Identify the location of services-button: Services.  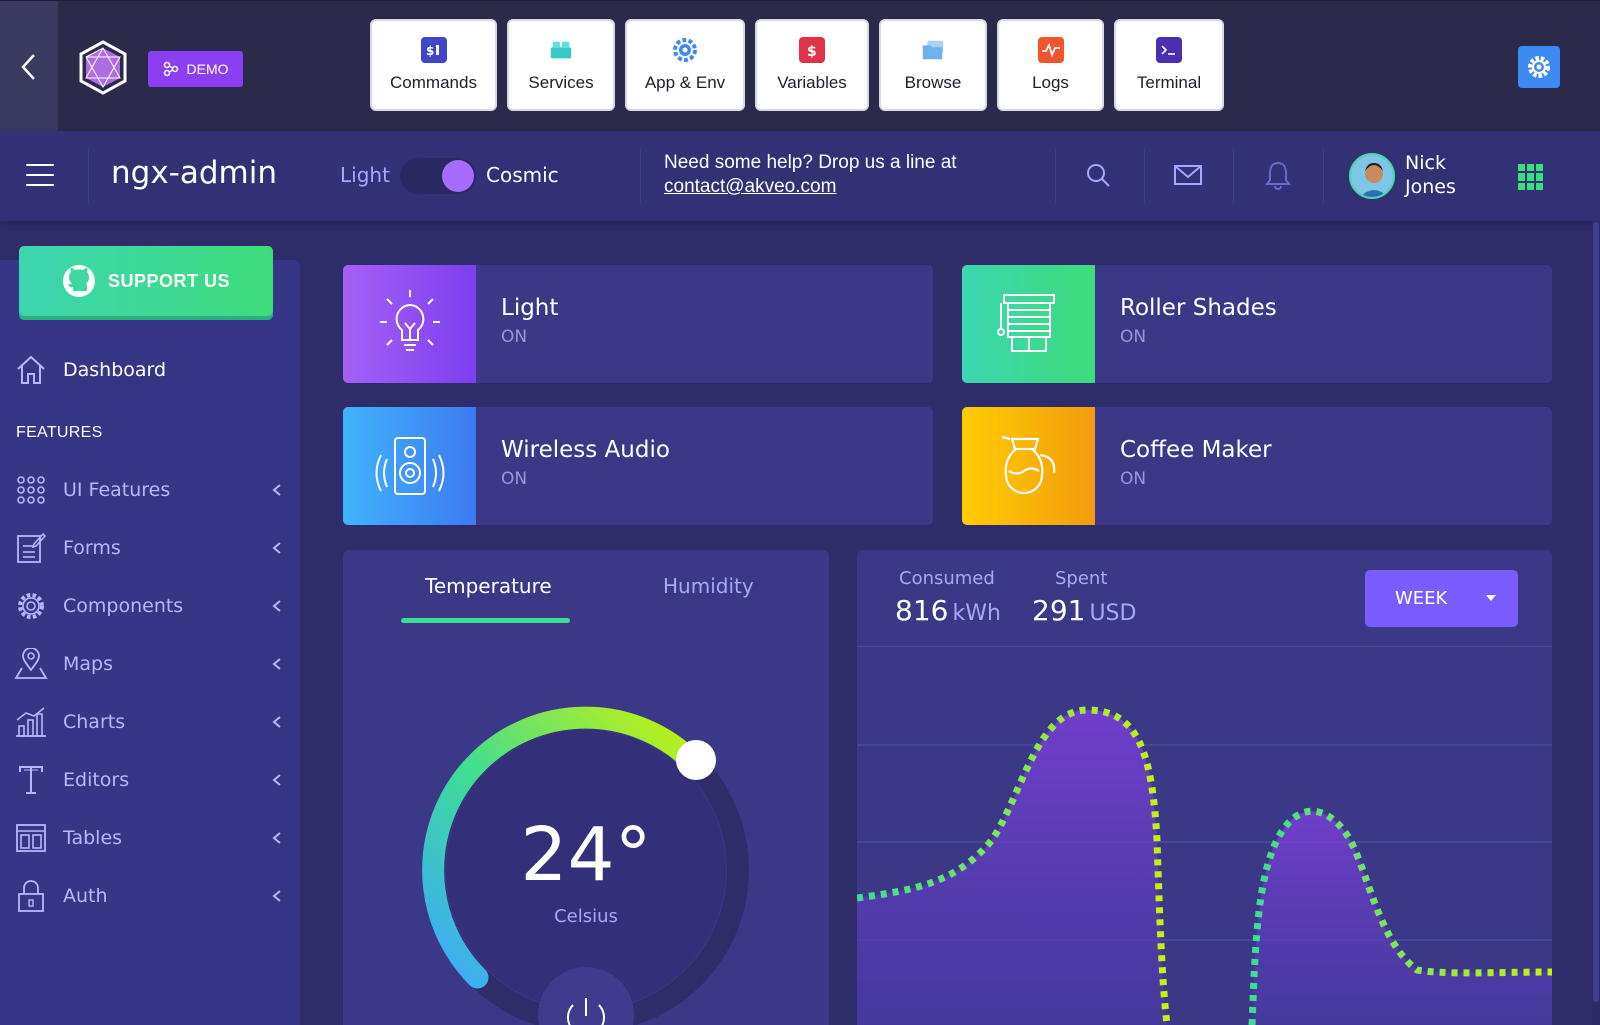
(561, 65).